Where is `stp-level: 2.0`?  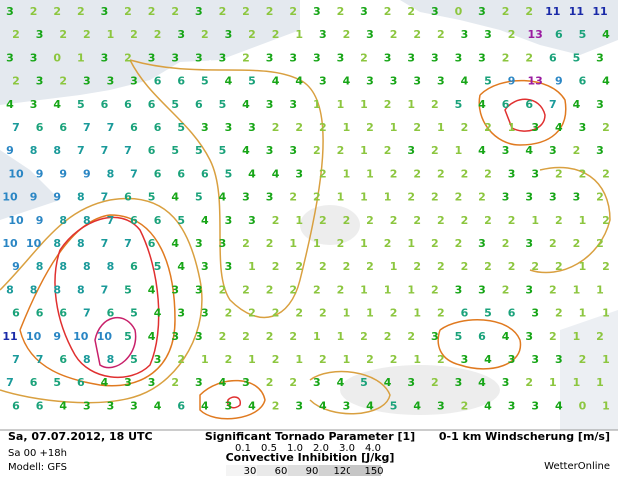 stp-level: 2.0 is located at coordinates (321, 448).